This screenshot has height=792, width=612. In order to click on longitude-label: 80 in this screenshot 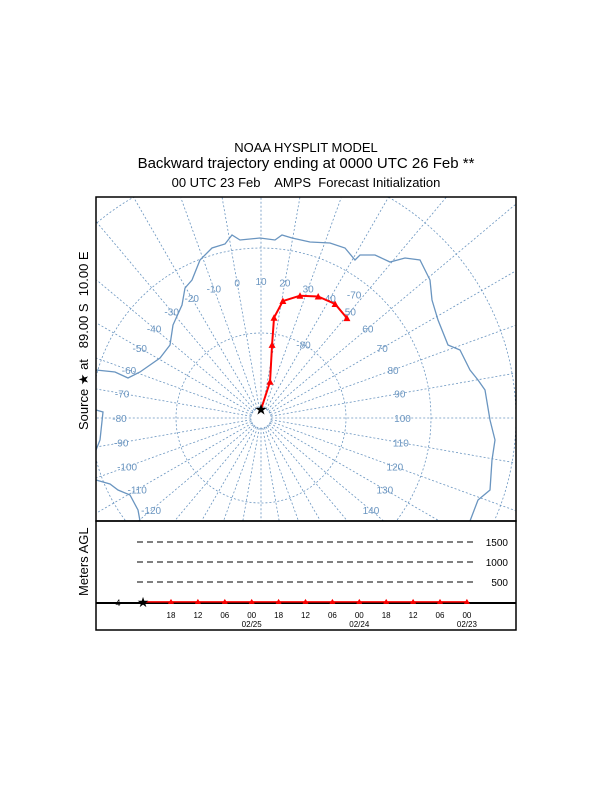, I will do `click(393, 371)`.